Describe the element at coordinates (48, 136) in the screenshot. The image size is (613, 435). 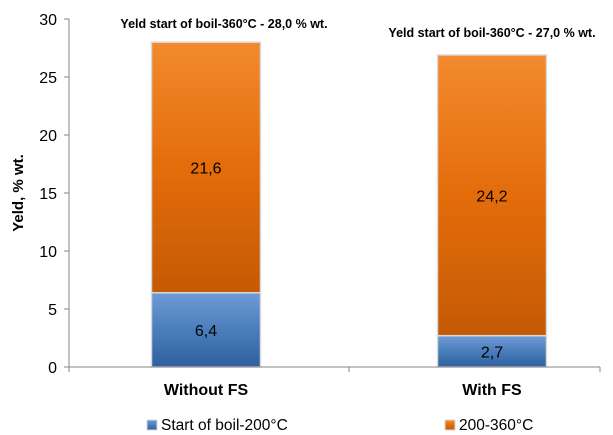
I see `y-tick-label-20: 20` at that location.